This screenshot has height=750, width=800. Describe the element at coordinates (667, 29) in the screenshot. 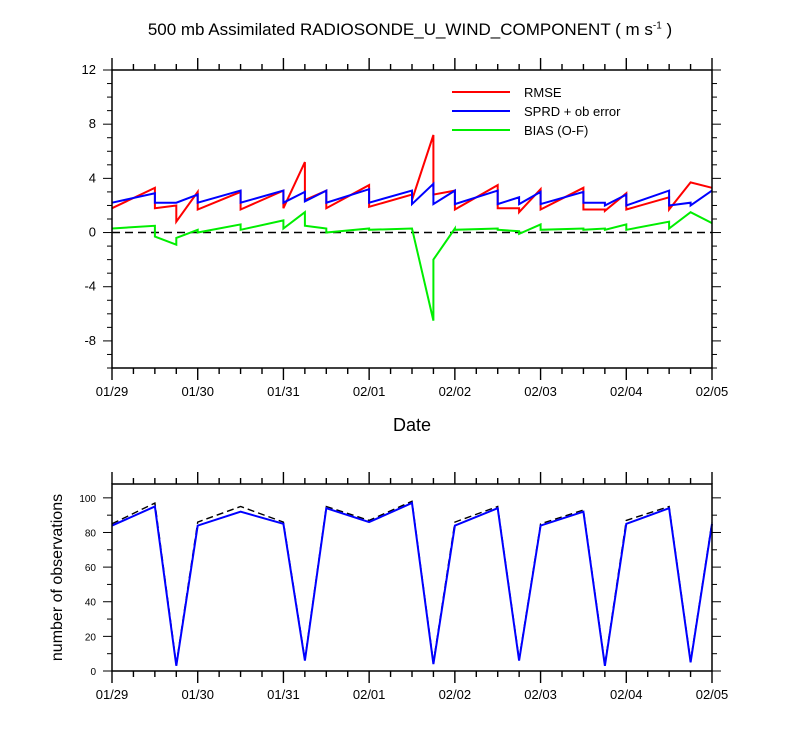

I see `chart-title-close: )` at that location.